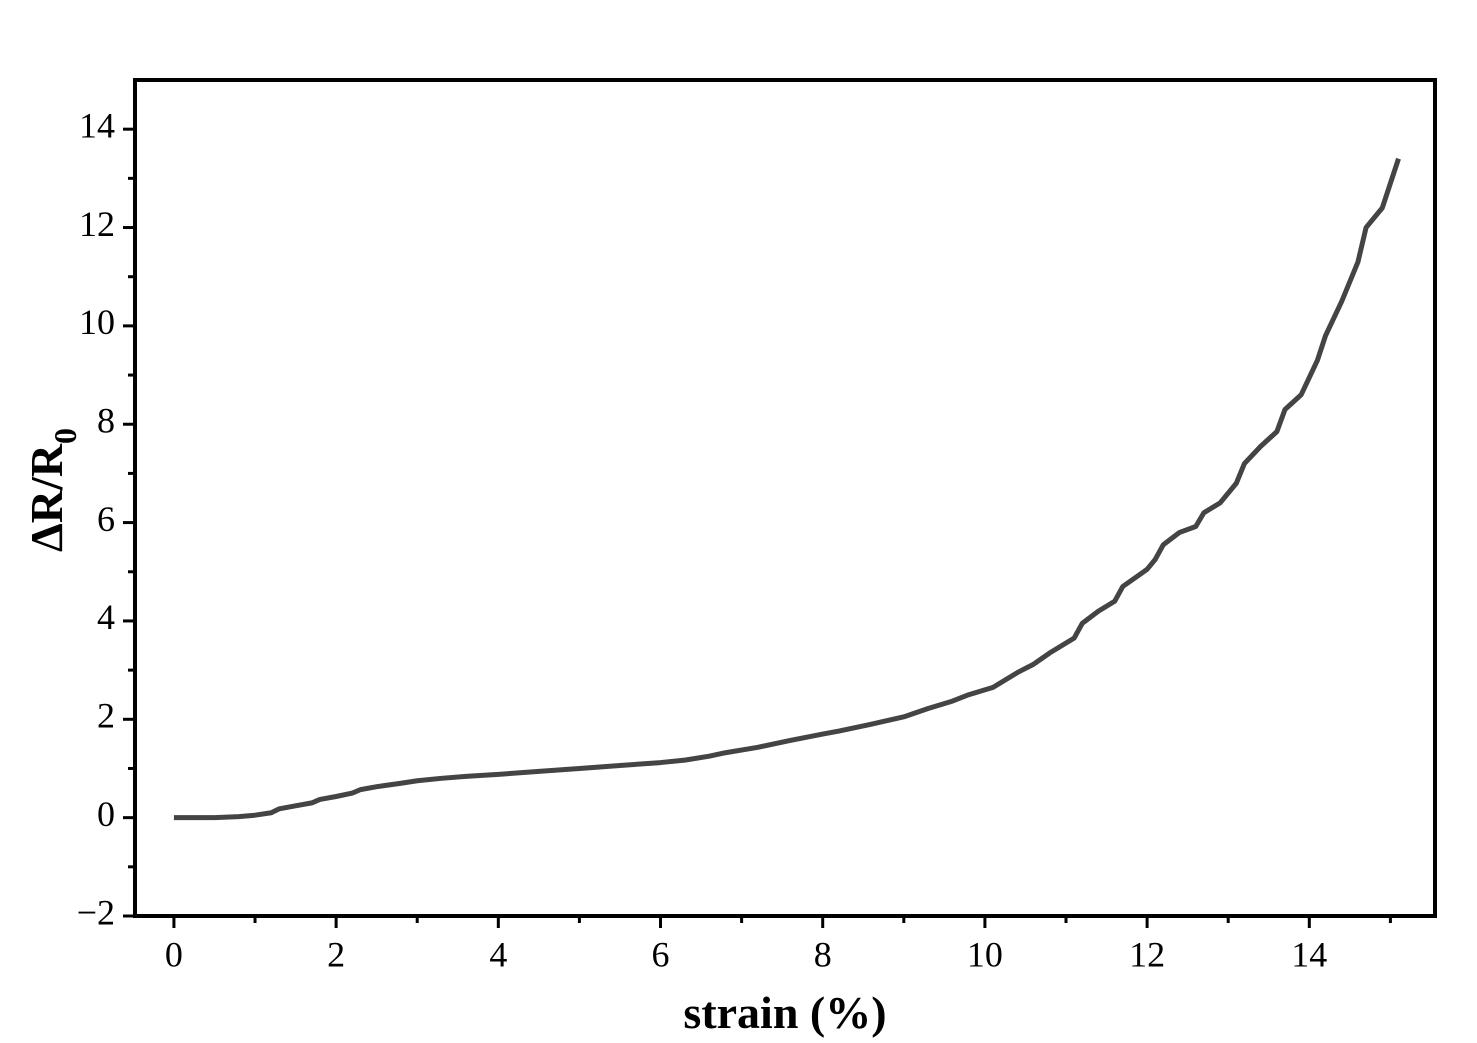 This screenshot has height=1043, width=1477. I want to click on y-axis-label-main: ΔR/R, so click(46, 497).